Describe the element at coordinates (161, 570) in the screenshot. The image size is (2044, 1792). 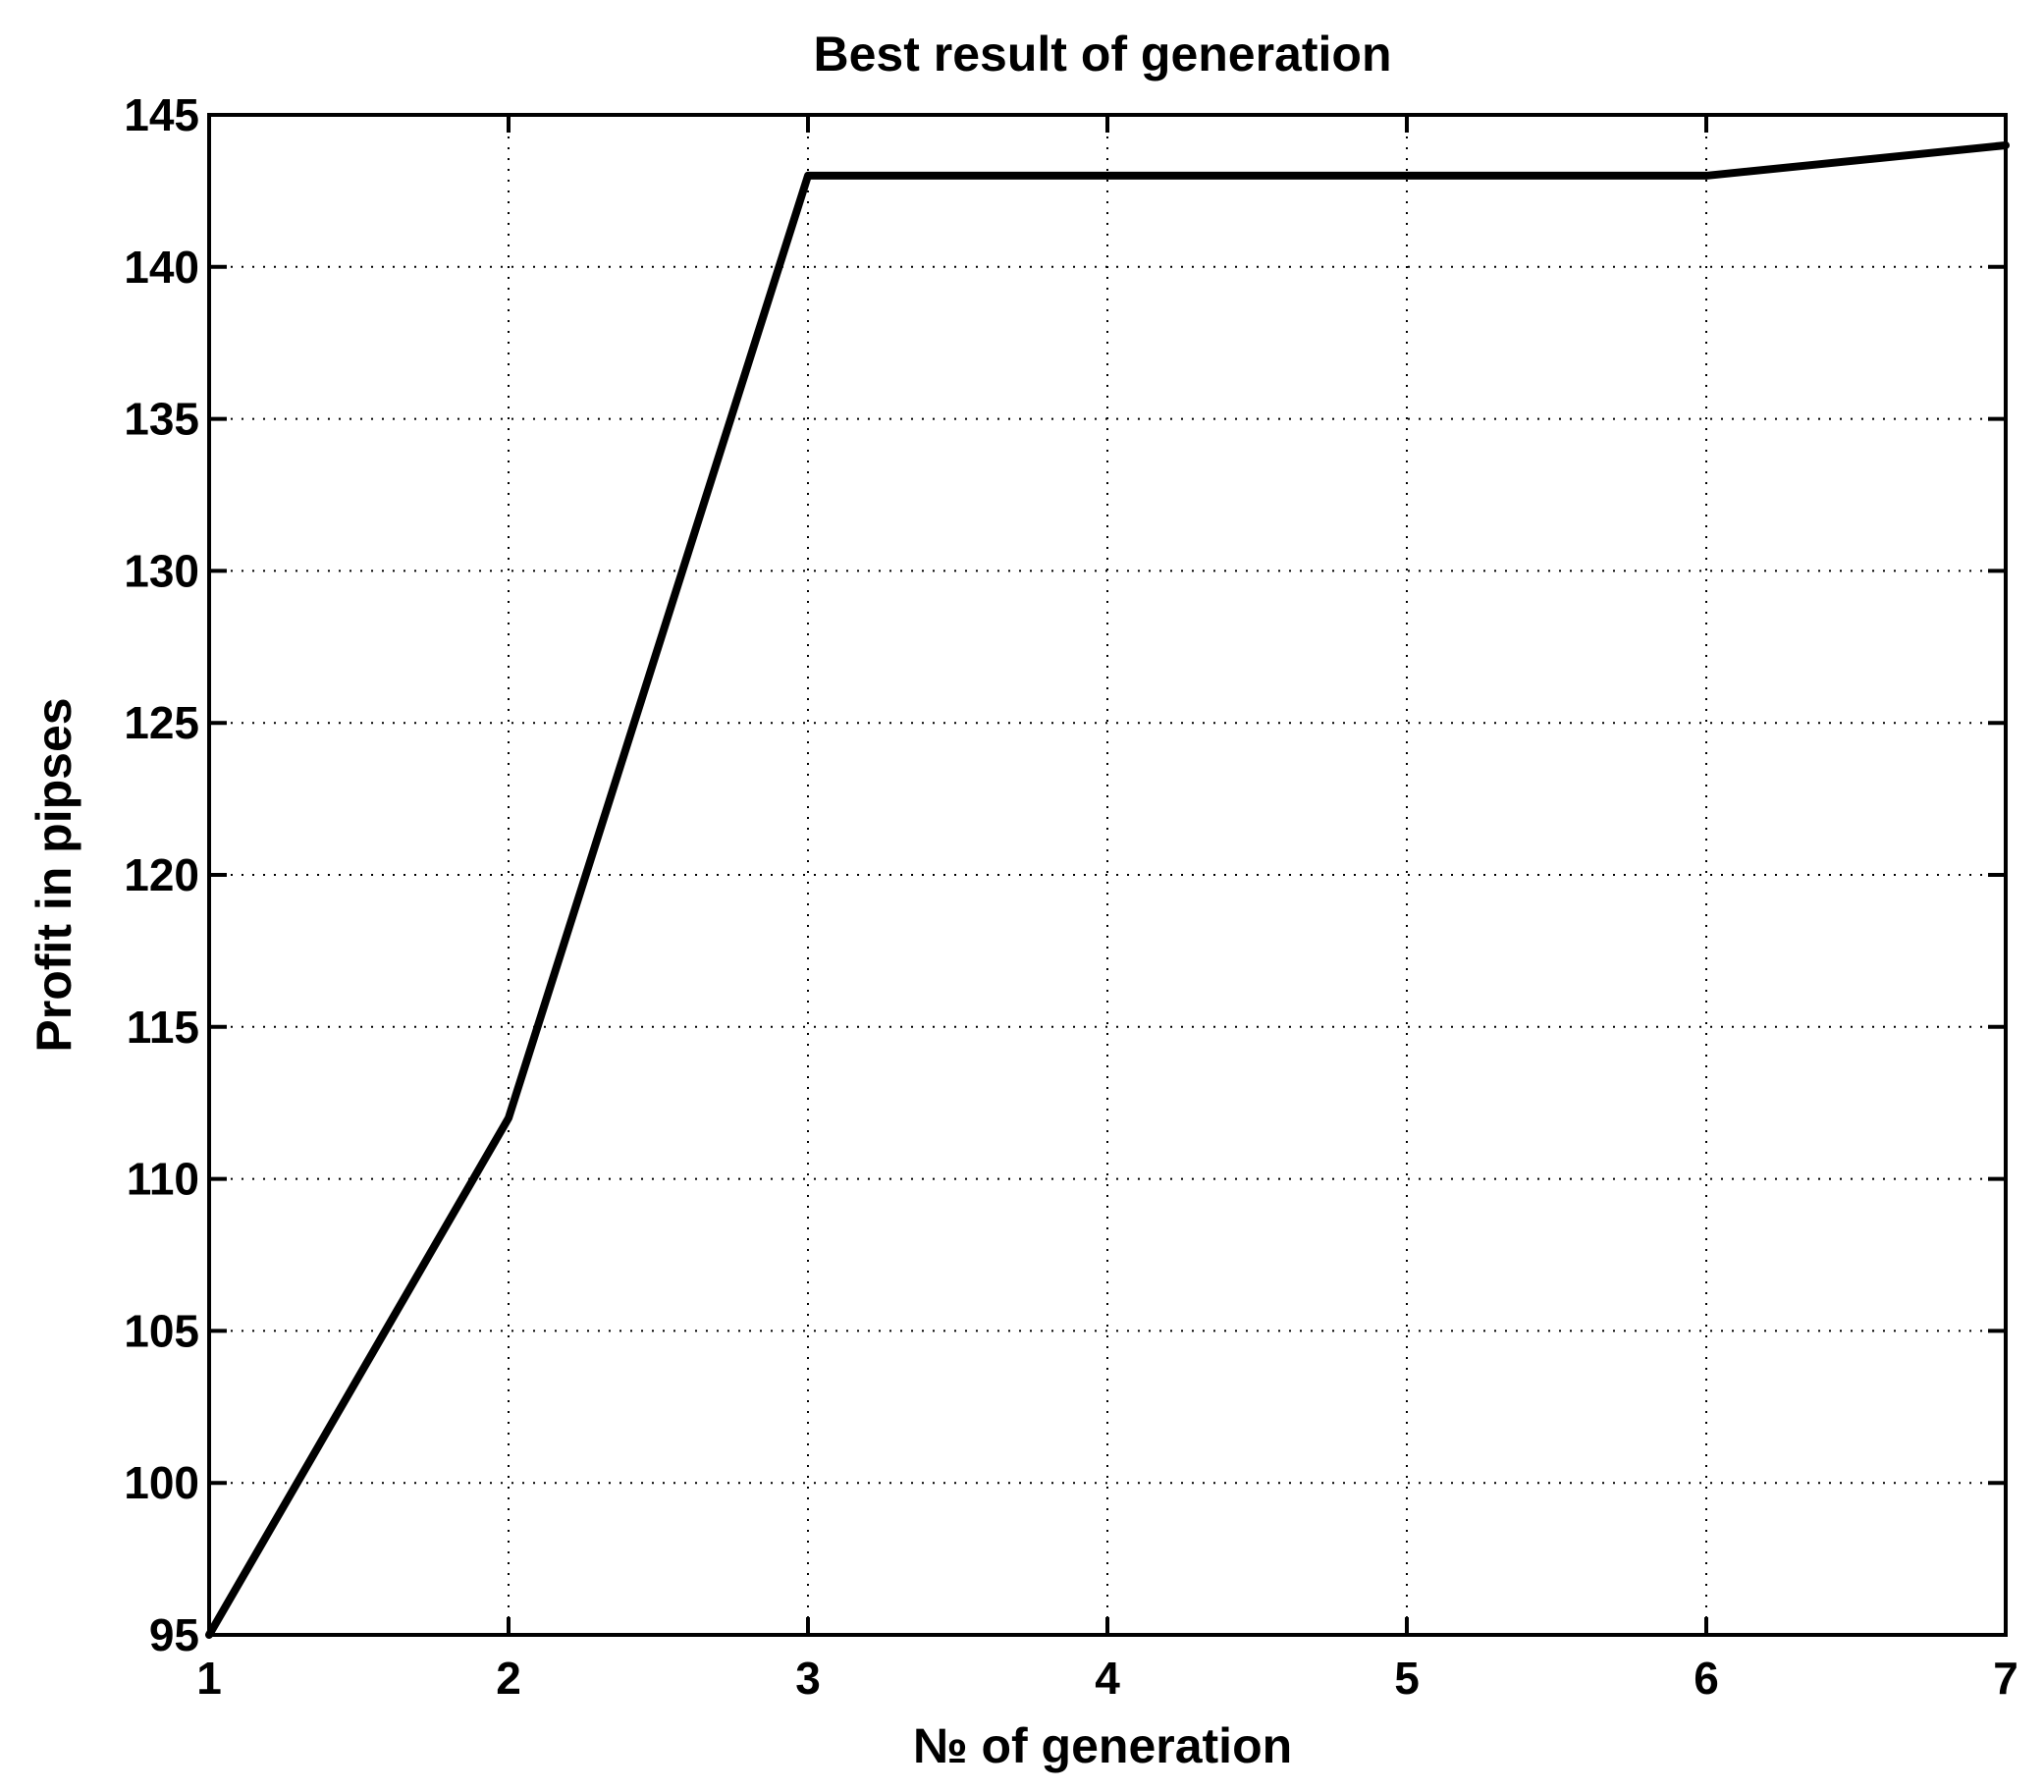
I see `y-tick-label: 130` at that location.